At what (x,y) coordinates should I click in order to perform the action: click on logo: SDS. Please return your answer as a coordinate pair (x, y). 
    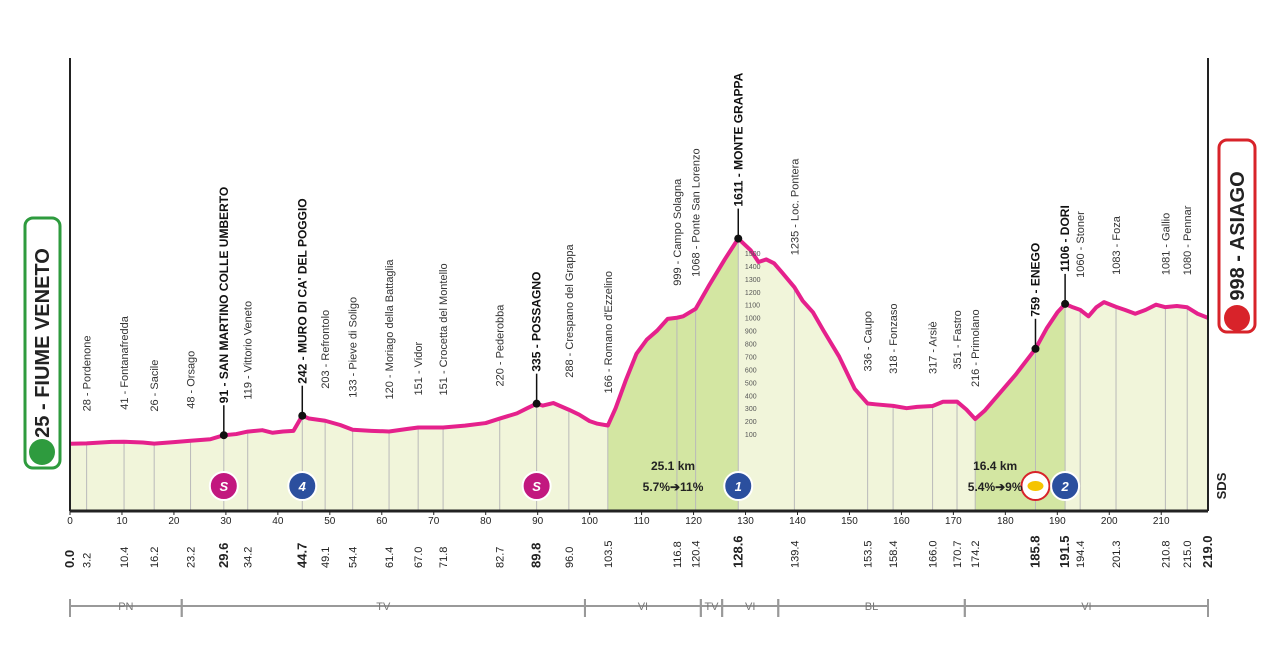
    Looking at the image, I should click on (1221, 485).